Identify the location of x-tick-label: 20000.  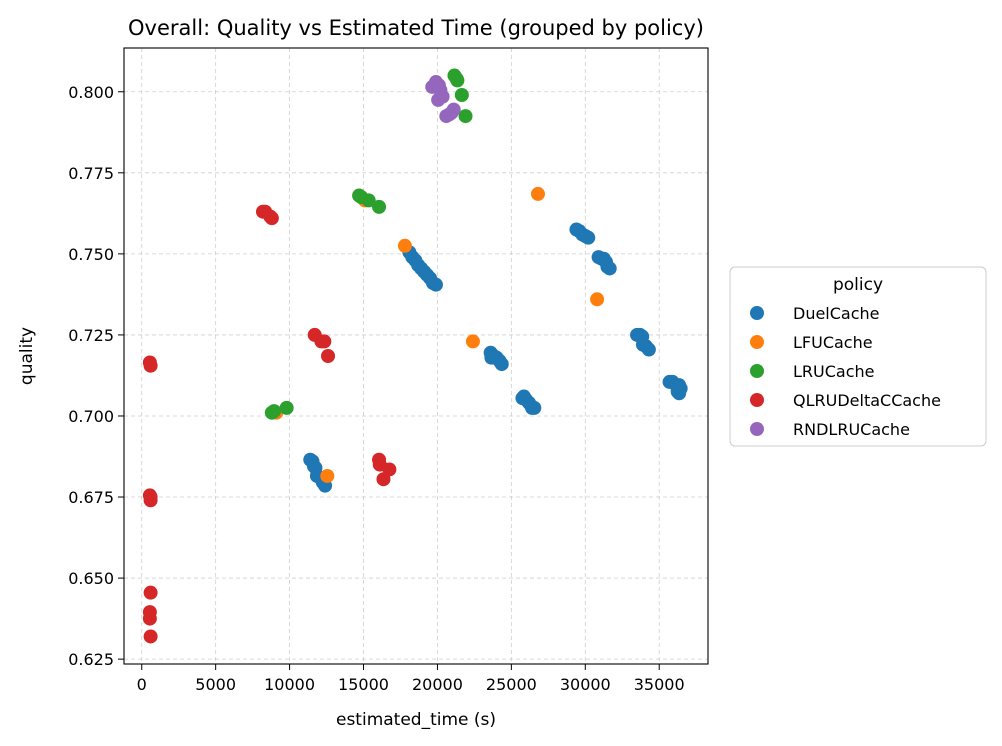
(437, 684).